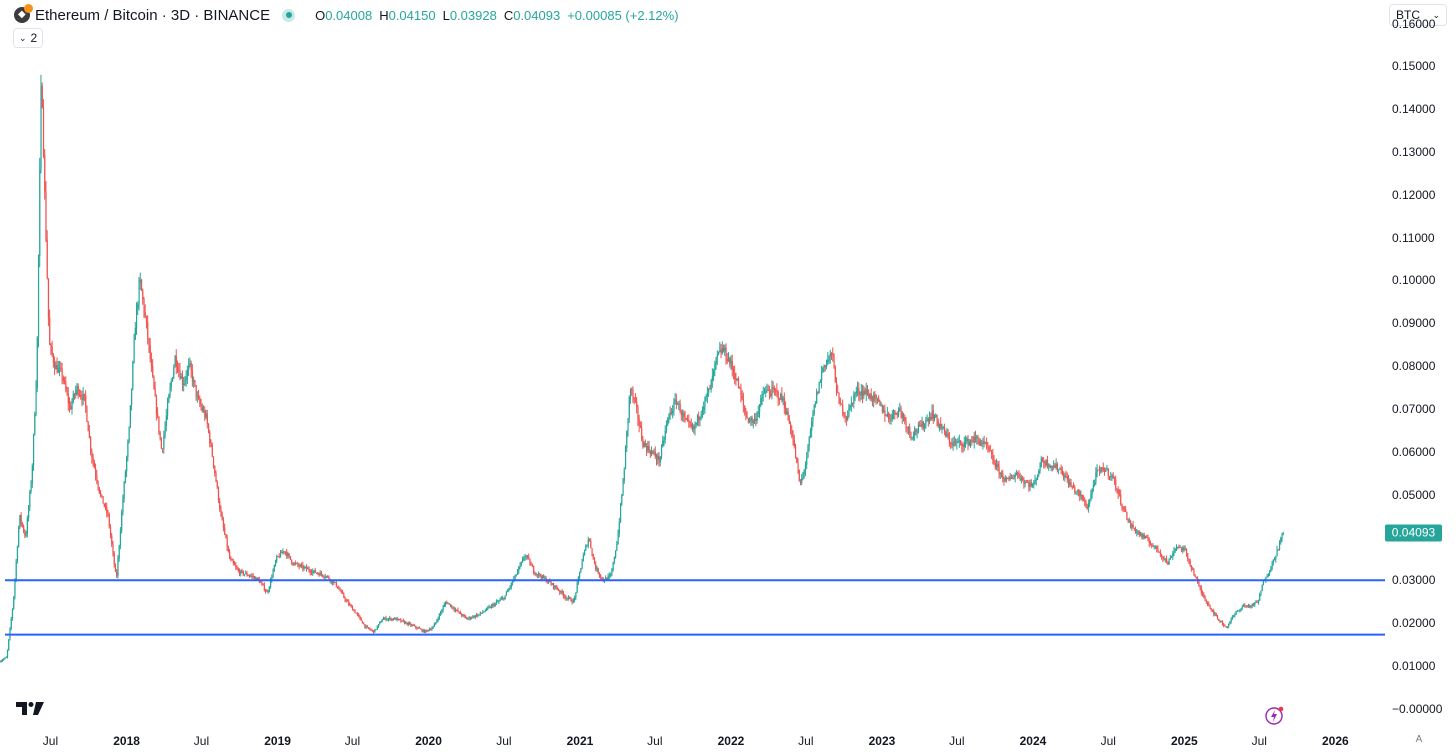  Describe the element at coordinates (1419, 739) in the screenshot. I see `auto-scale-button: A` at that location.